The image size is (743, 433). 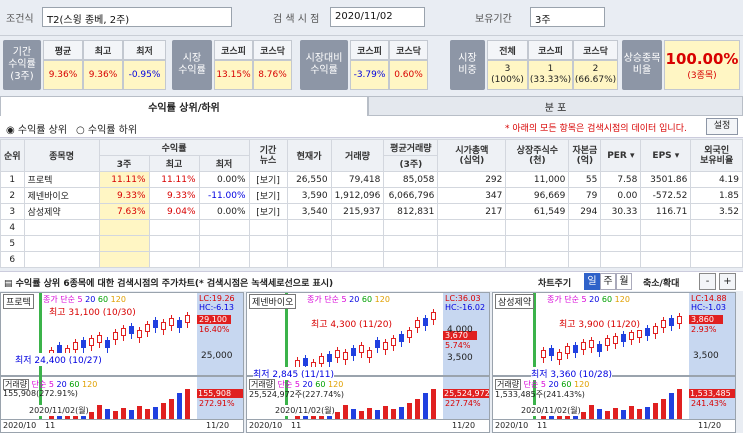 What do you see at coordinates (61, 211) in the screenshot?
I see `stock-name: 삼성제약` at bounding box center [61, 211].